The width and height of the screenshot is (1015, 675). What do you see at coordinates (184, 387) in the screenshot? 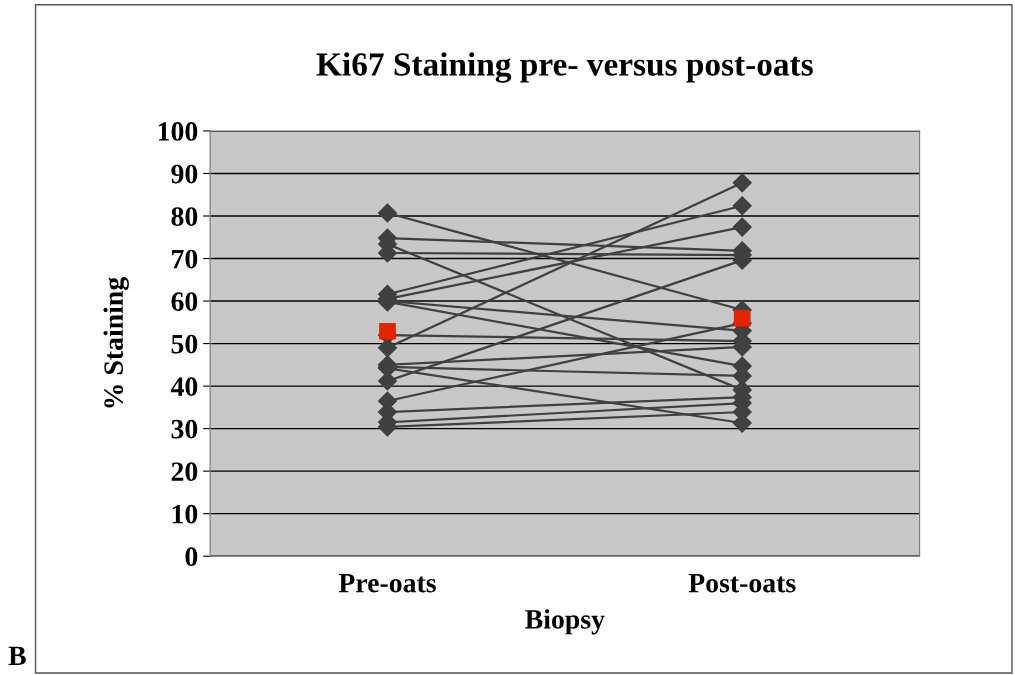
I see `y-tick-label: 40` at bounding box center [184, 387].